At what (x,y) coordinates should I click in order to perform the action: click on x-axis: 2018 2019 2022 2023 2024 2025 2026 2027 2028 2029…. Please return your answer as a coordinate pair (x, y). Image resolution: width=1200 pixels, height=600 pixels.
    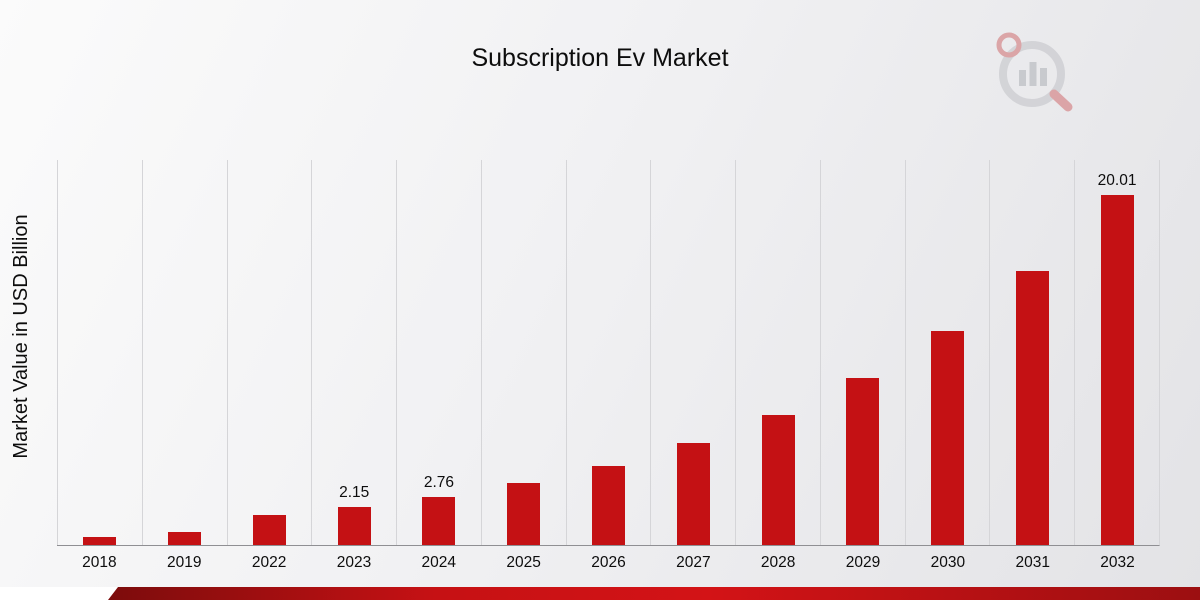
    Looking at the image, I should click on (608, 563).